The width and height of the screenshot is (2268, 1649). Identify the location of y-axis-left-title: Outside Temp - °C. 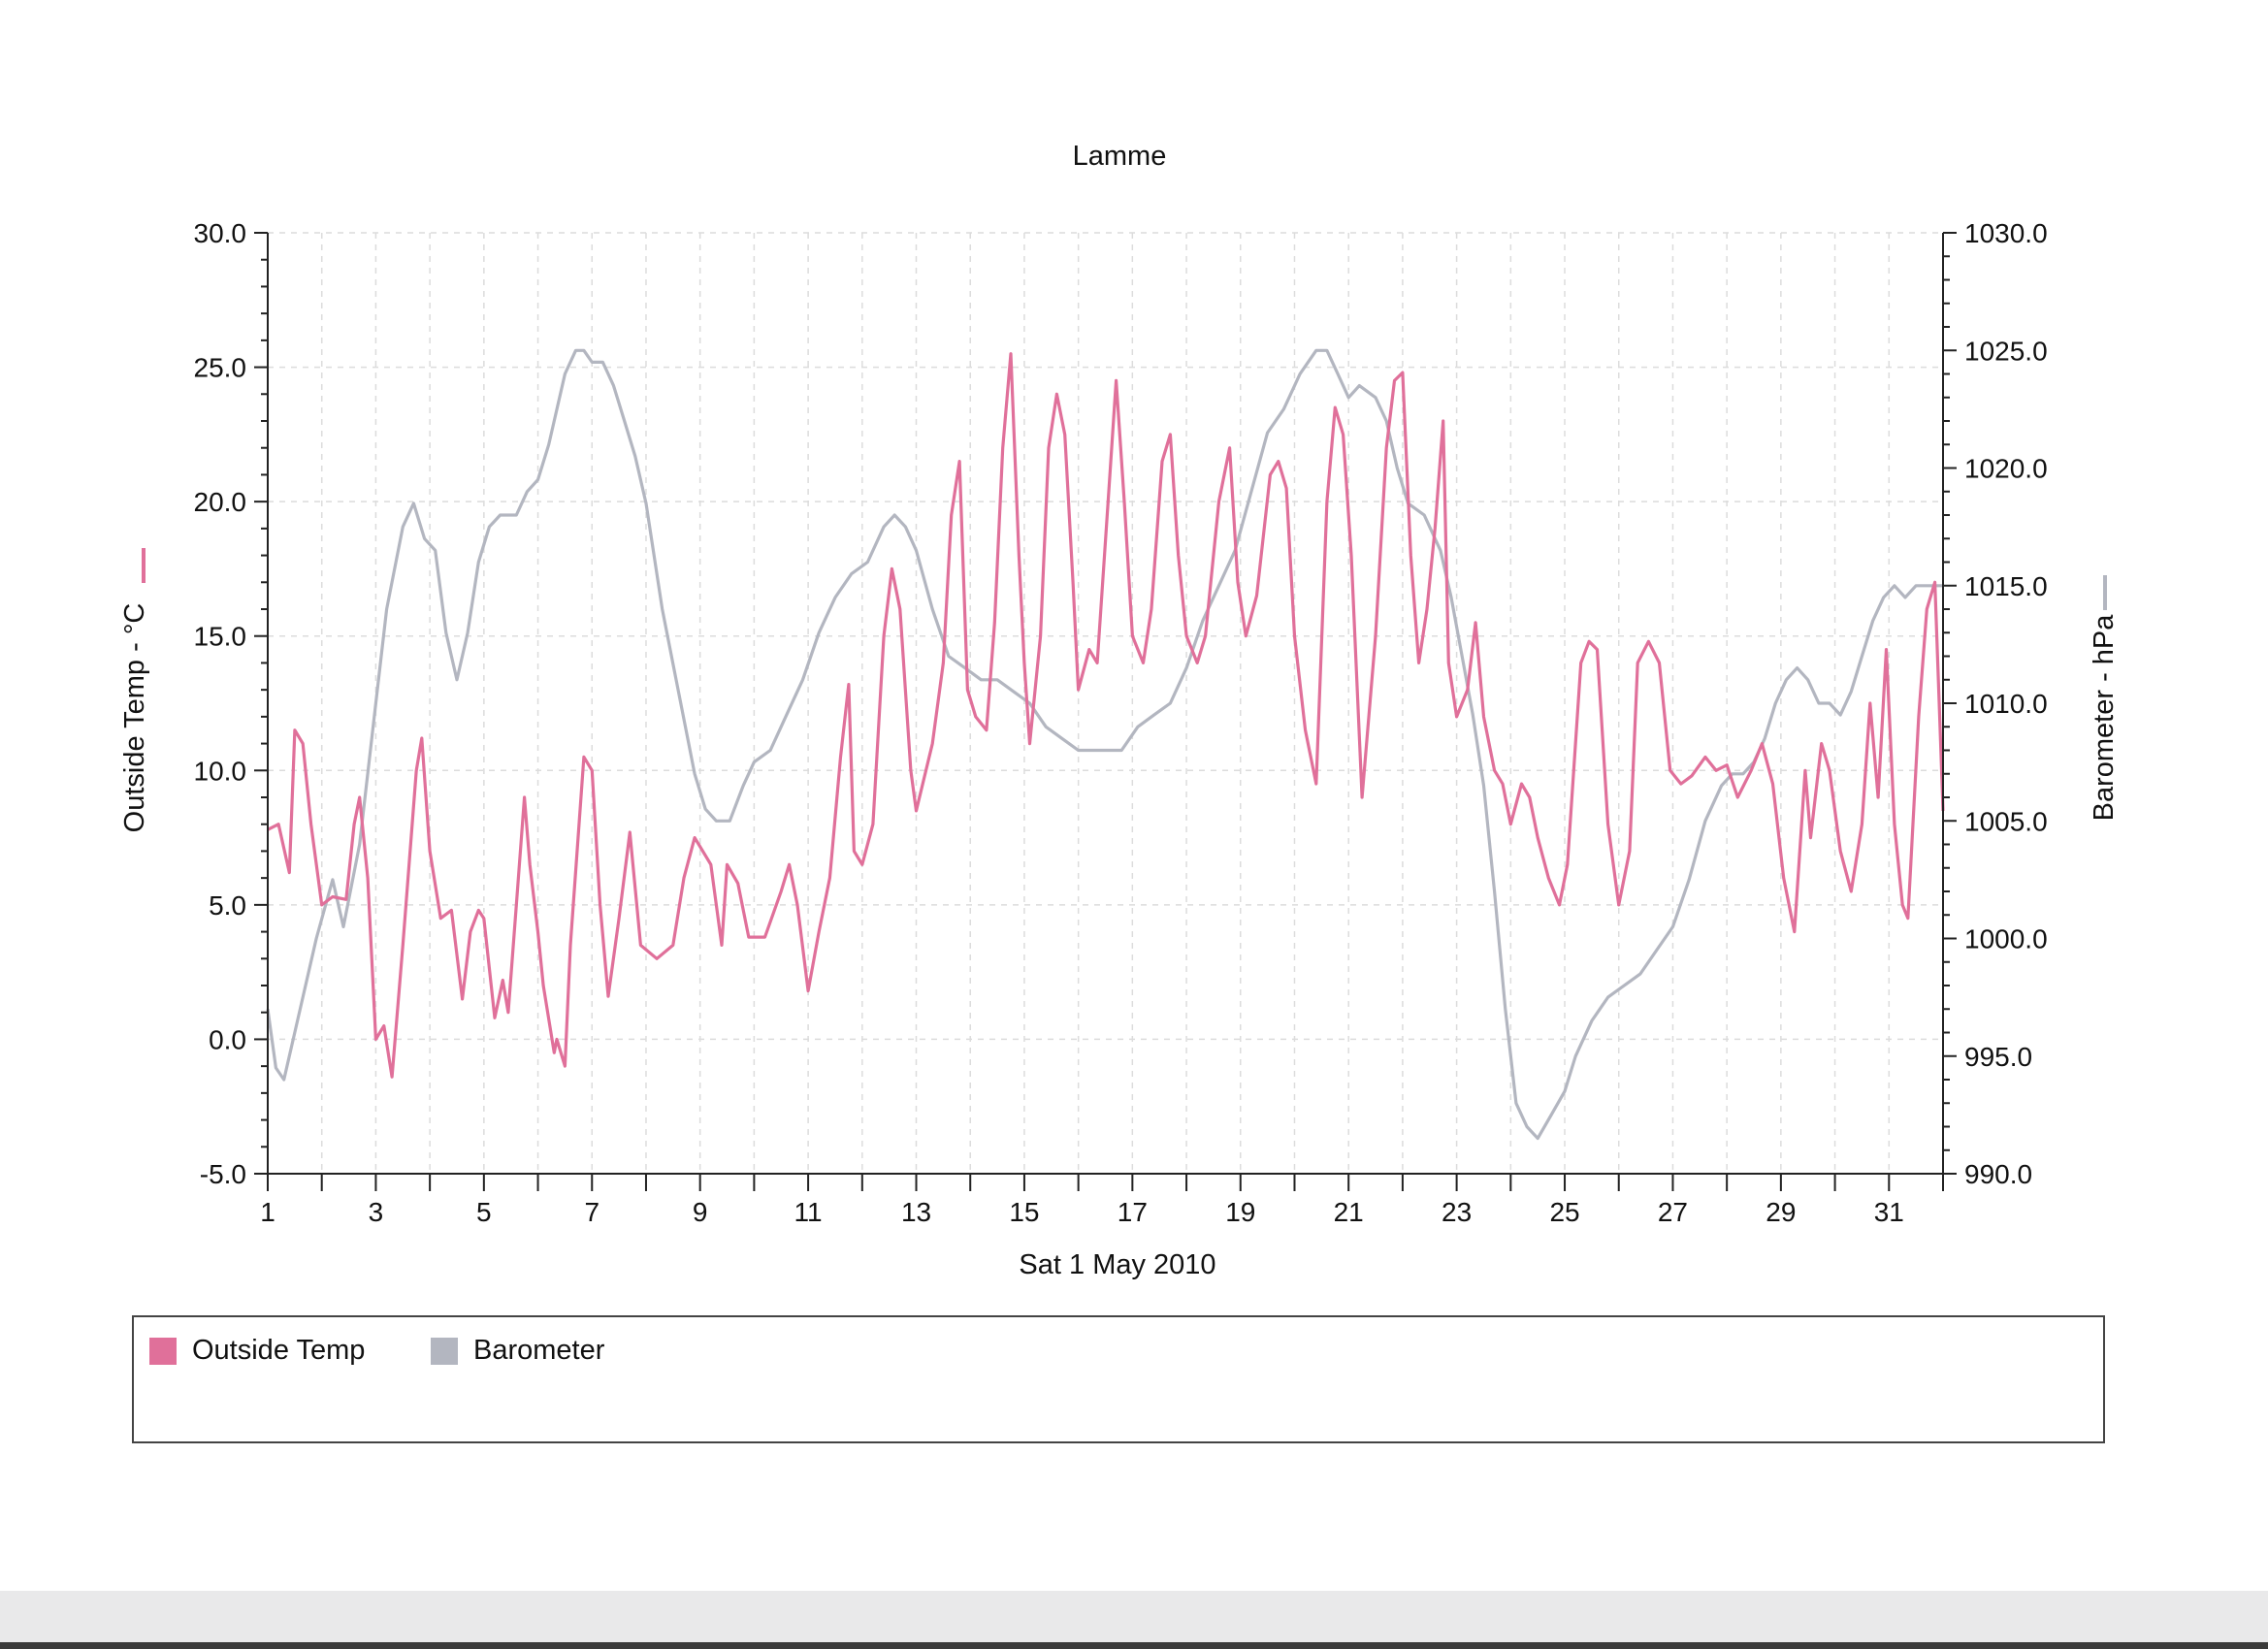
(134, 718).